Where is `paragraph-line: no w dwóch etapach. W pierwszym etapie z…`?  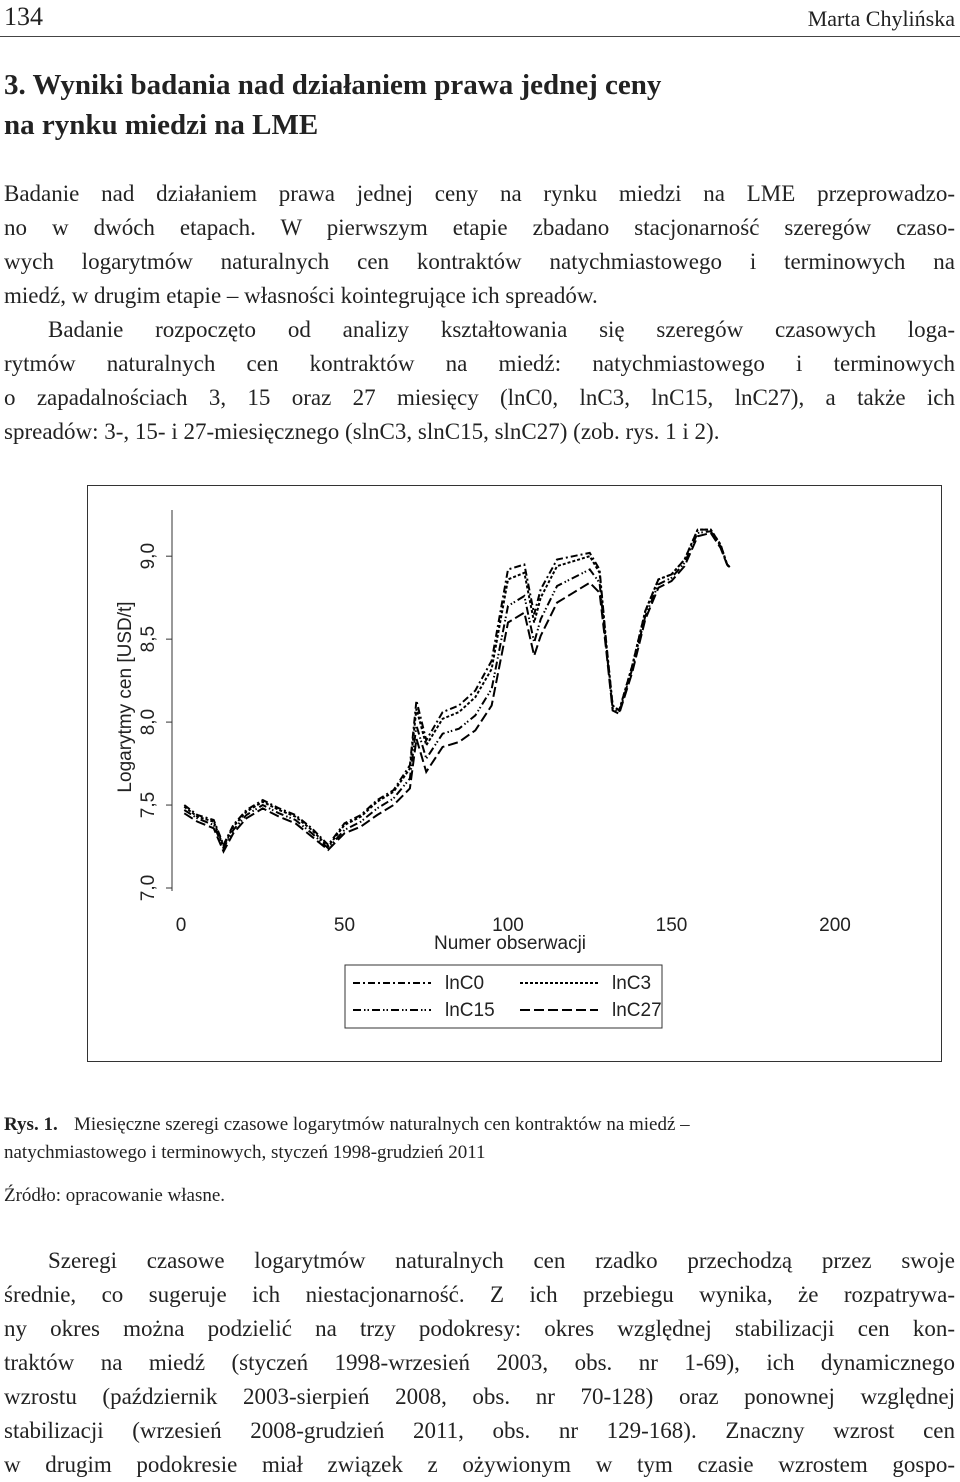 paragraph-line: no w dwóch etapach. W pierwszym etapie z… is located at coordinates (479, 227).